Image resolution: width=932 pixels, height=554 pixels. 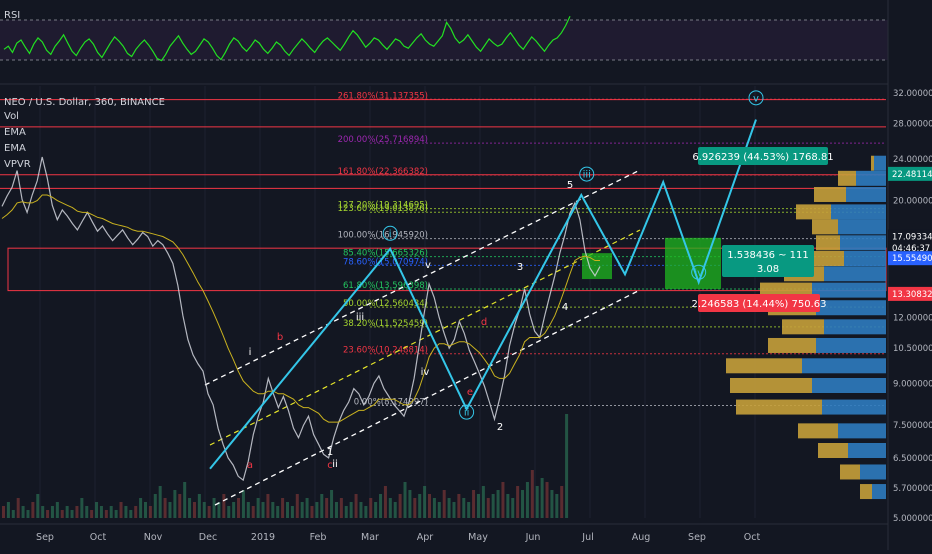 What do you see at coordinates (385, 286) in the screenshot?
I see `fib-level-label: 61.80%(13.596398)` at bounding box center [385, 286].